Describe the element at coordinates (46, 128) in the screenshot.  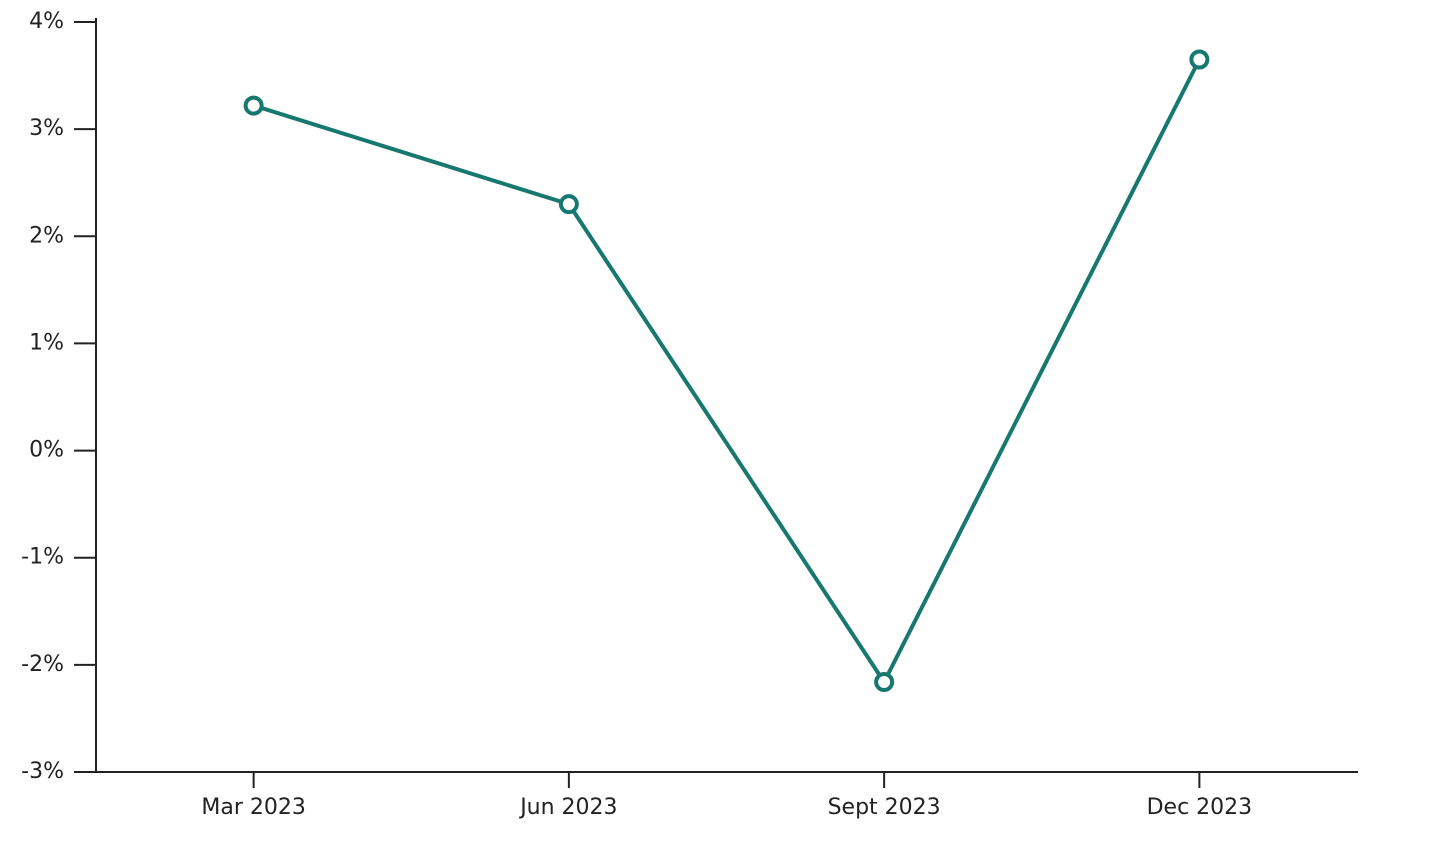
I see `y-tick-label: 3%` at that location.